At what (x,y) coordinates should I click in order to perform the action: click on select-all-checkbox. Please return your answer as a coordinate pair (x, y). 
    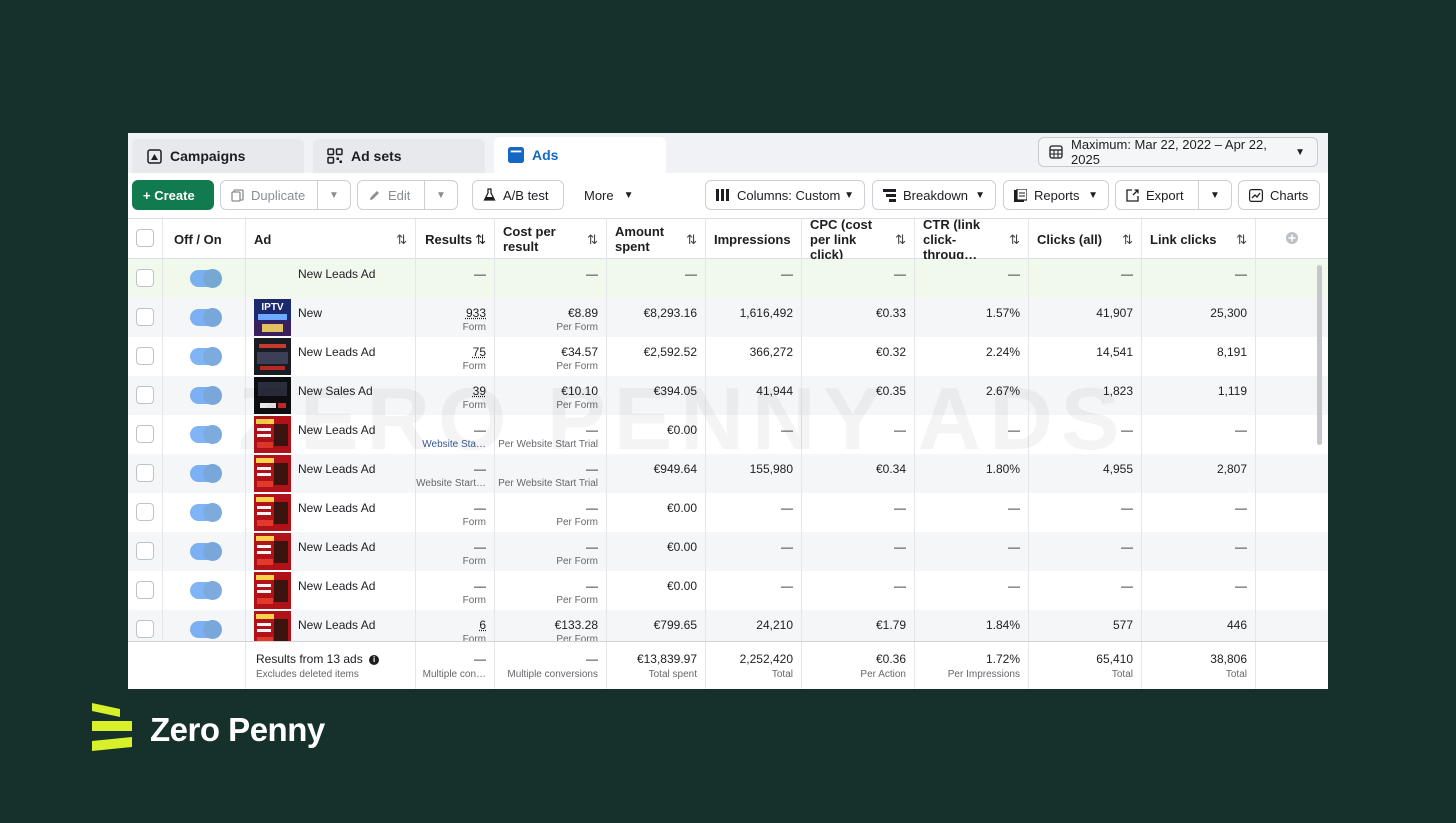
    Looking at the image, I should click on (145, 238).